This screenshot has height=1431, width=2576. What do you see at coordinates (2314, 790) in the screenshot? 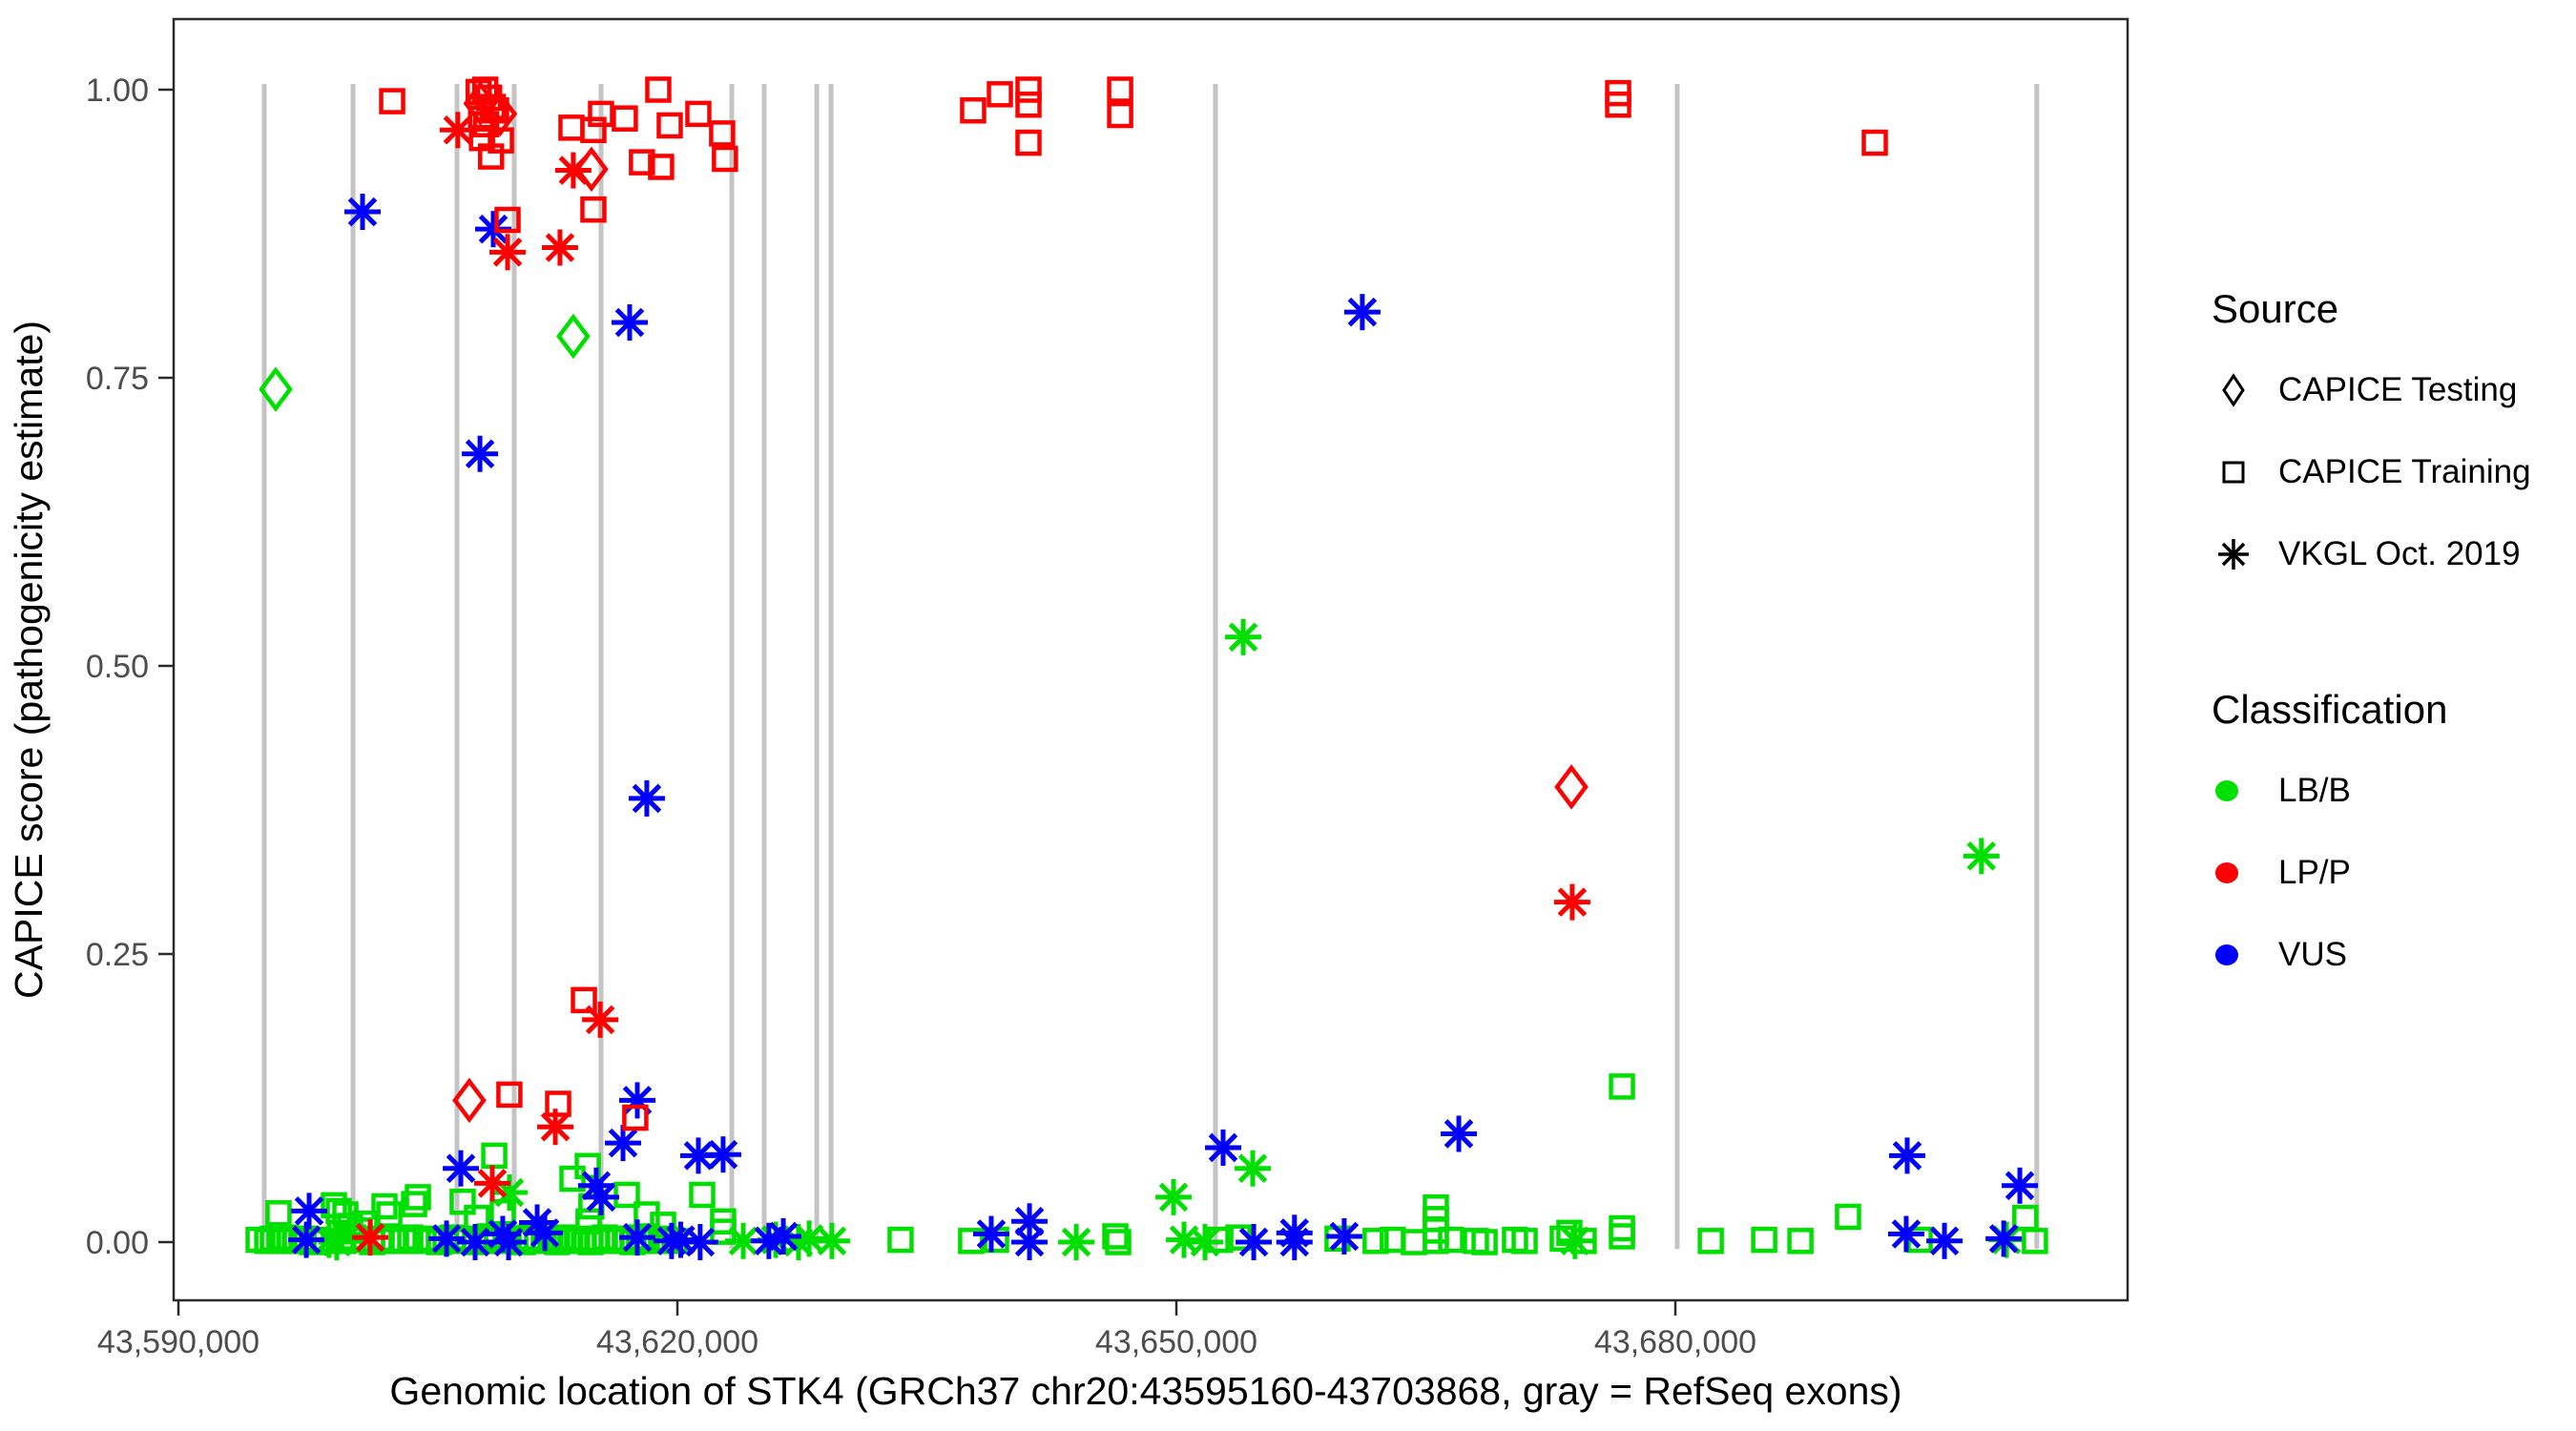
I see `legend-item-label: LB/B` at bounding box center [2314, 790].